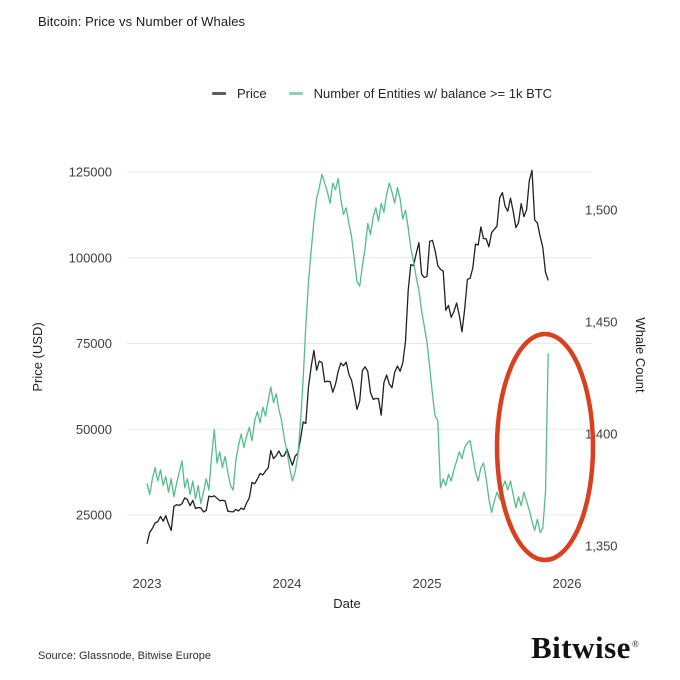 Image resolution: width=680 pixels, height=680 pixels. Describe the element at coordinates (125, 656) in the screenshot. I see `source-note: Source: Glassnode, Bitwise Europe` at that location.